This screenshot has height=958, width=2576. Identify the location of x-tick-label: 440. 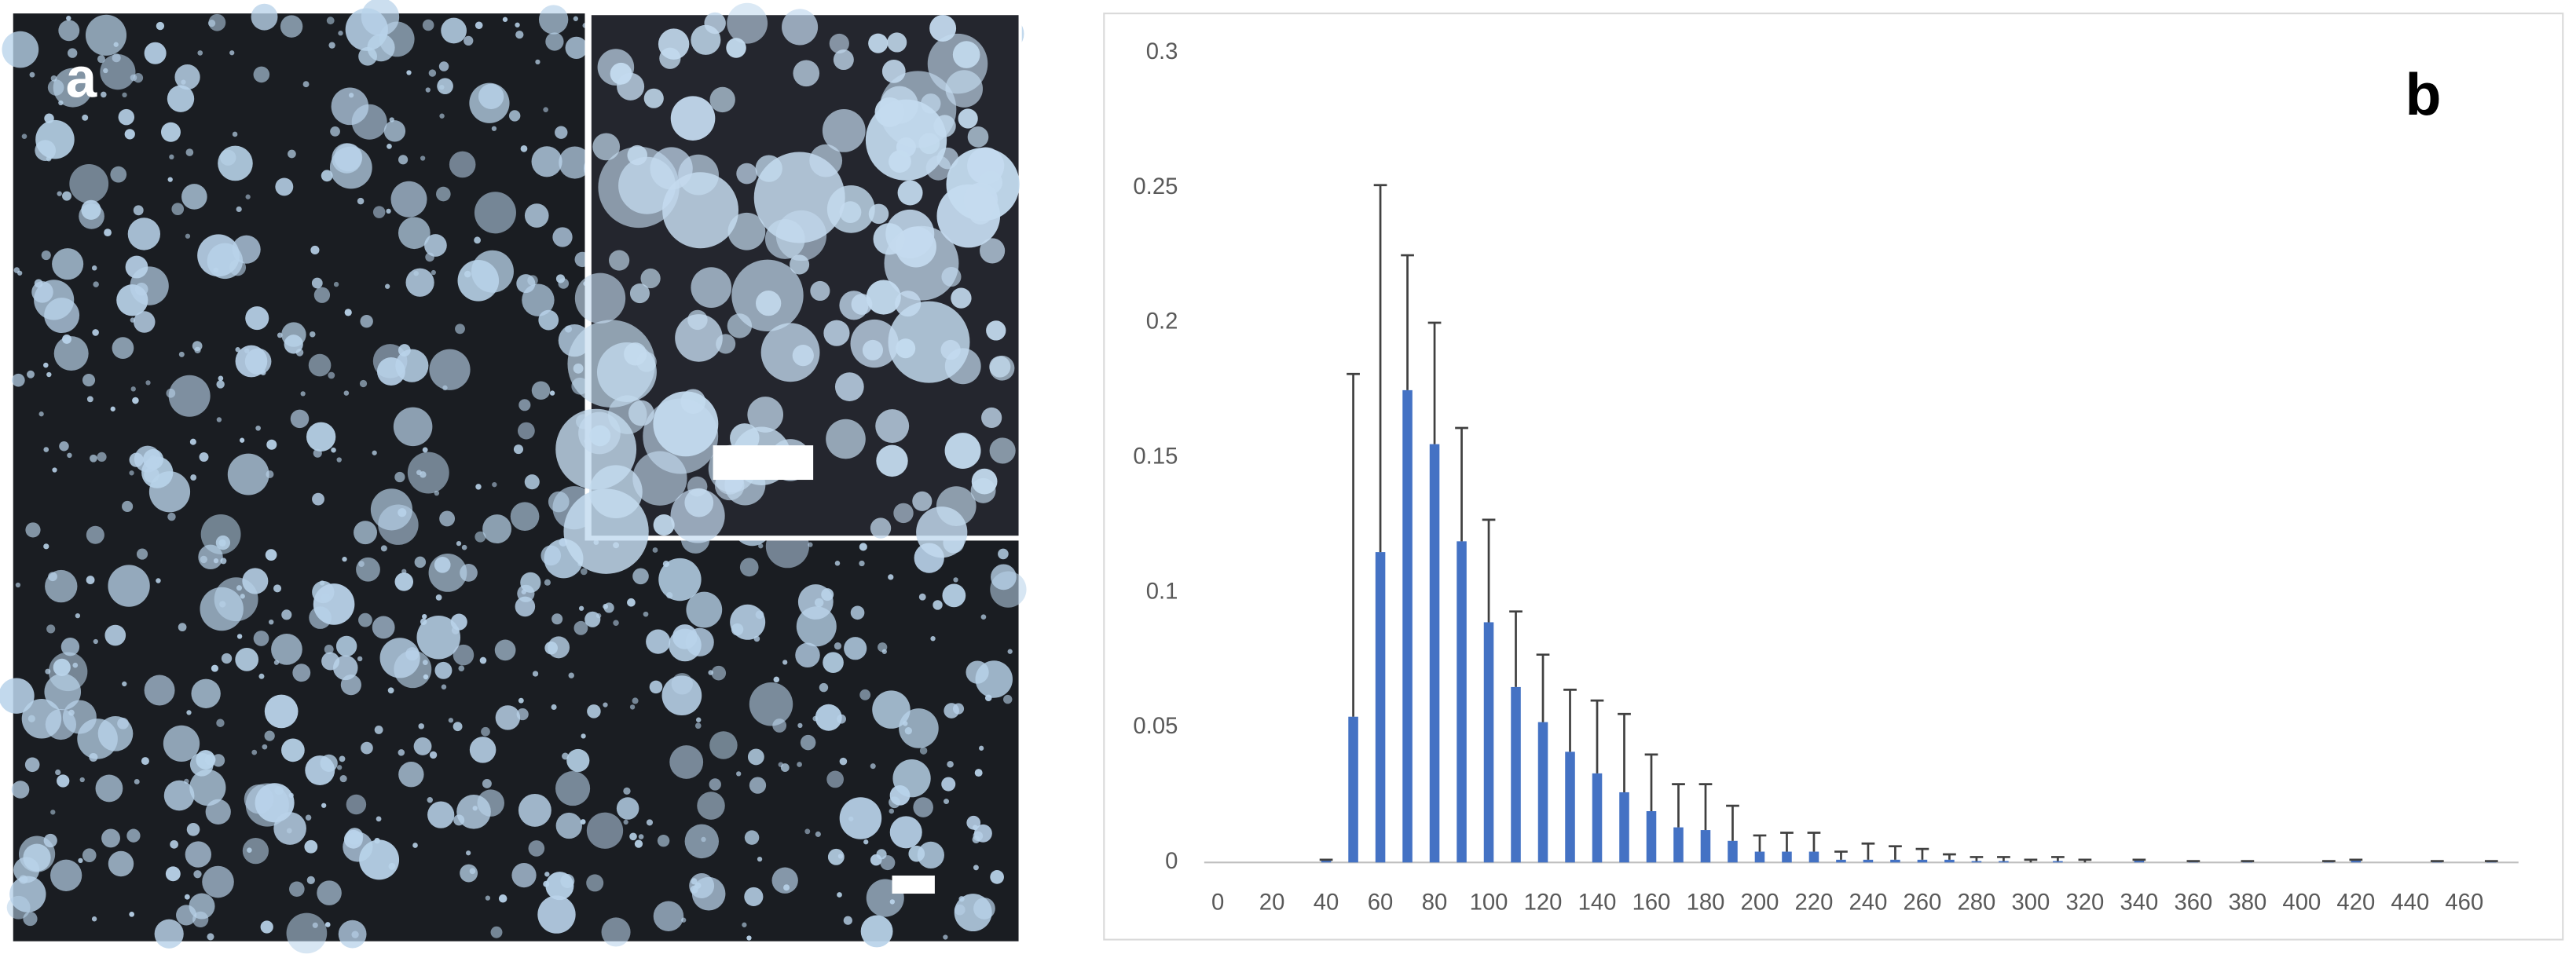
(2410, 902).